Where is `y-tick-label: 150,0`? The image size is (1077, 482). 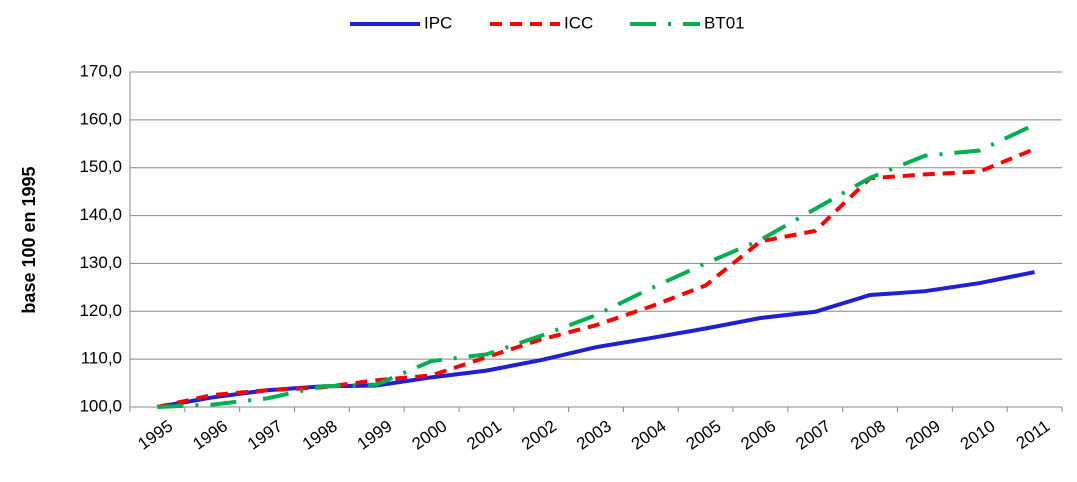
y-tick-label: 150,0 is located at coordinates (100, 166).